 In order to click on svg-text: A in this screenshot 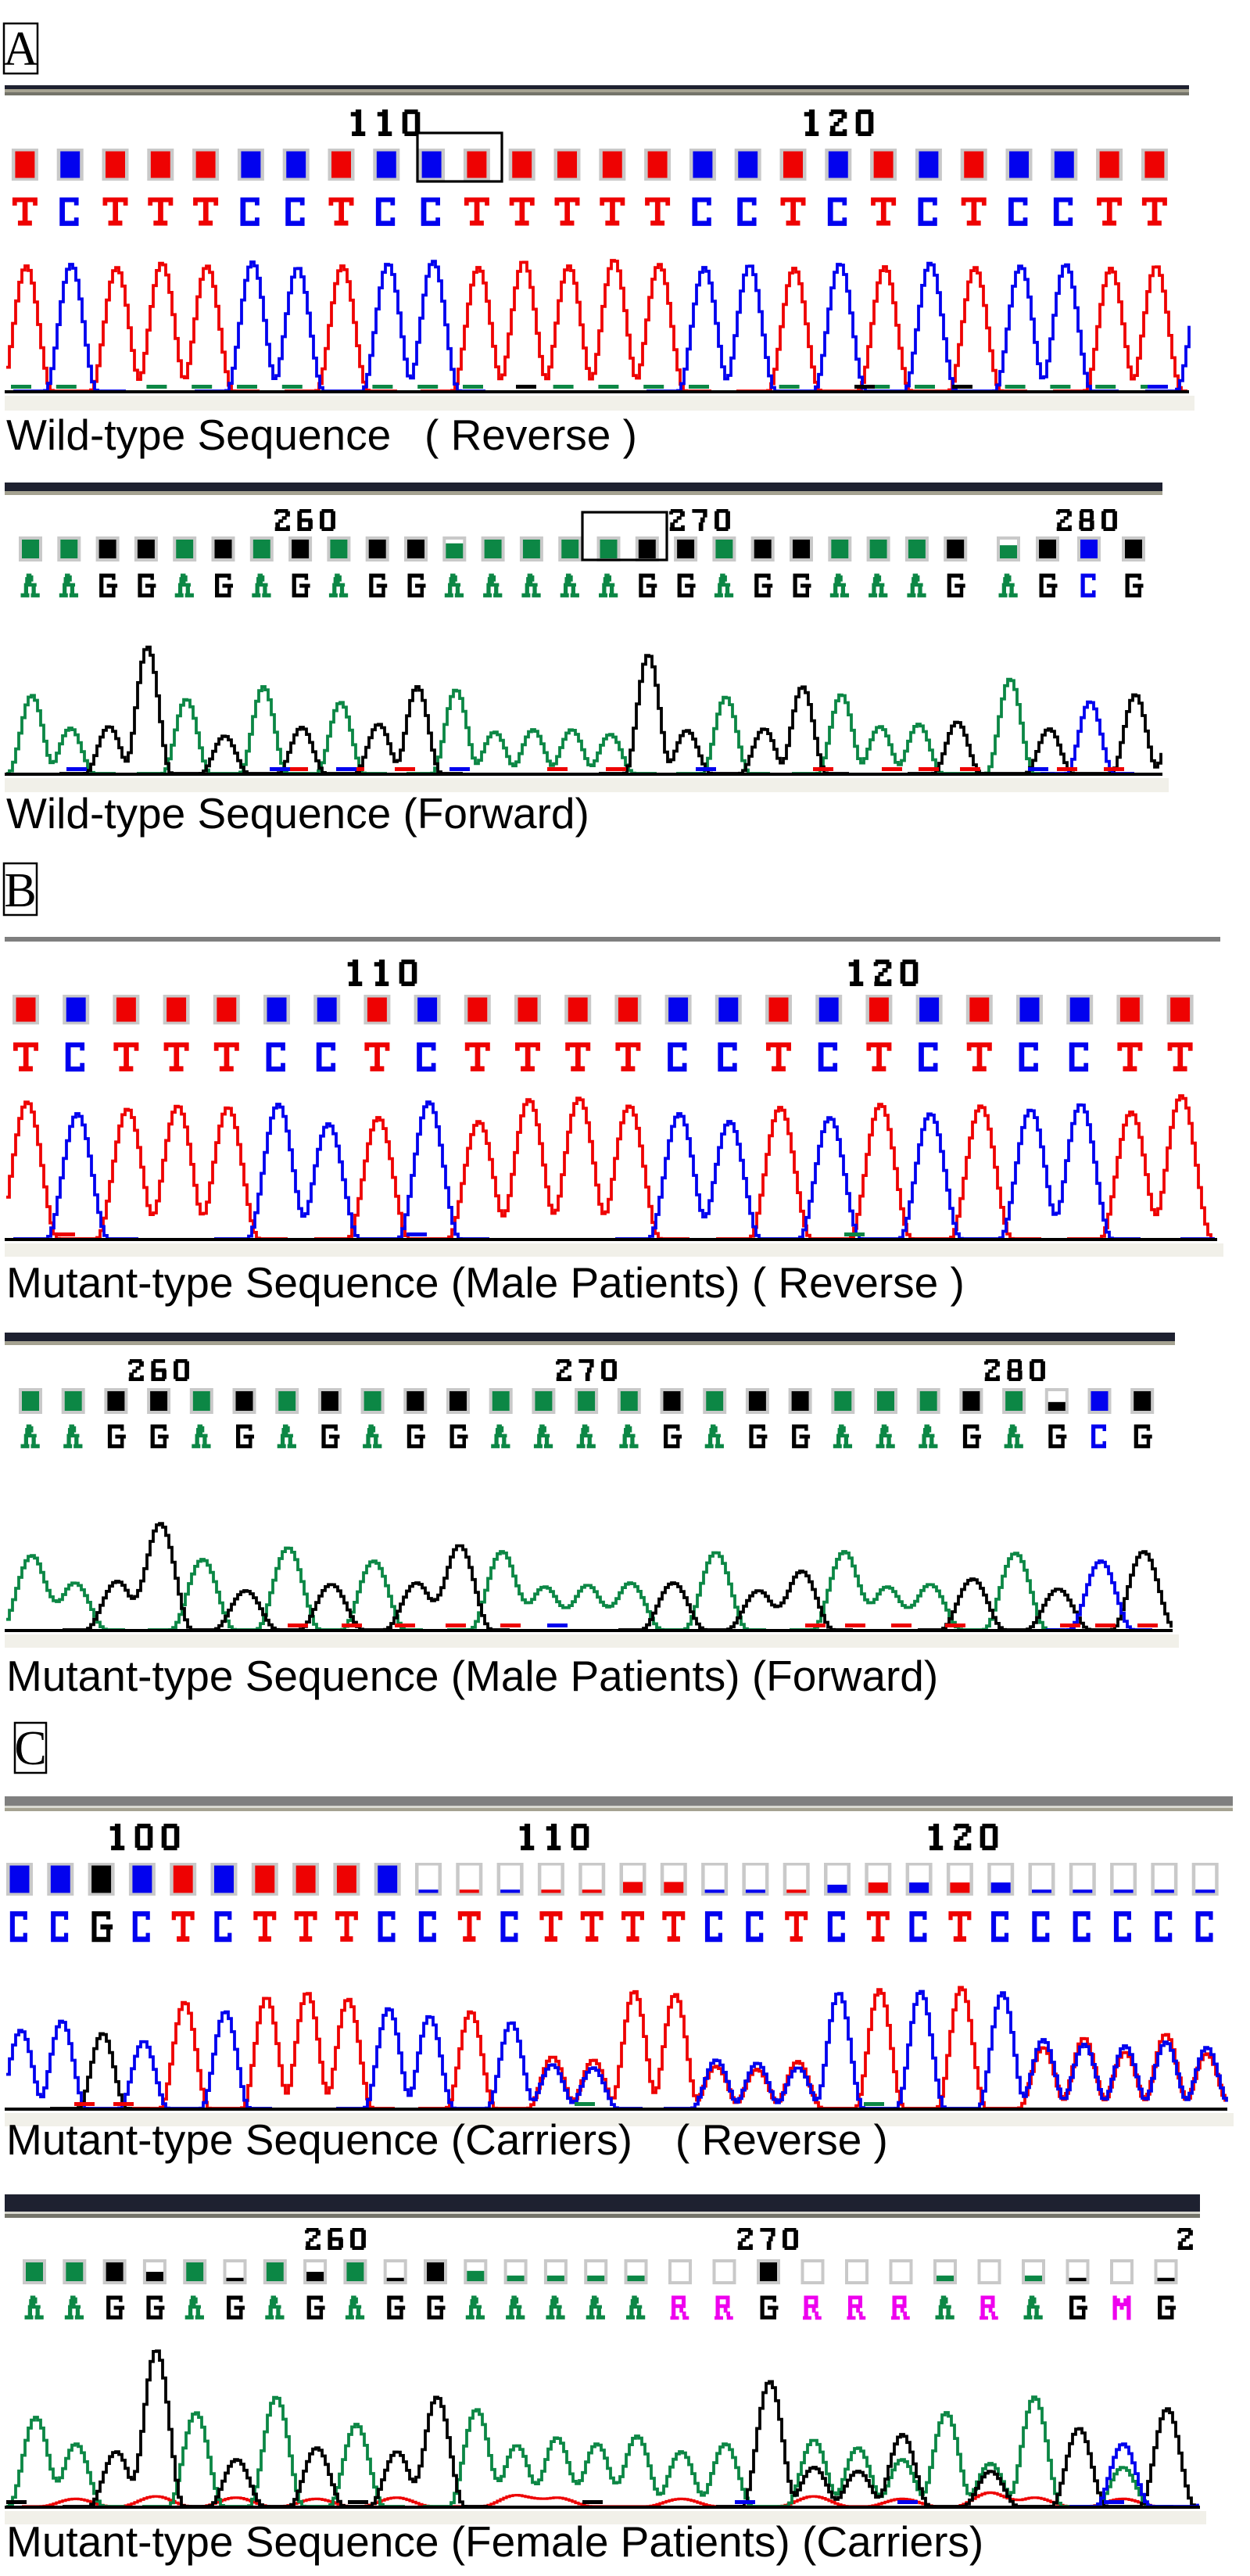, I will do `click(20, 49)`.